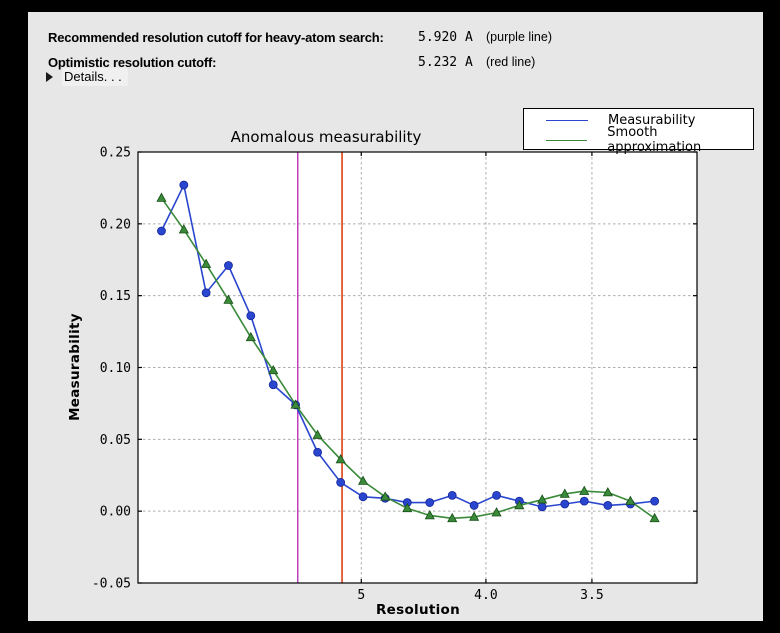 The height and width of the screenshot is (633, 780). I want to click on x-axis-label: Resolution, so click(418, 610).